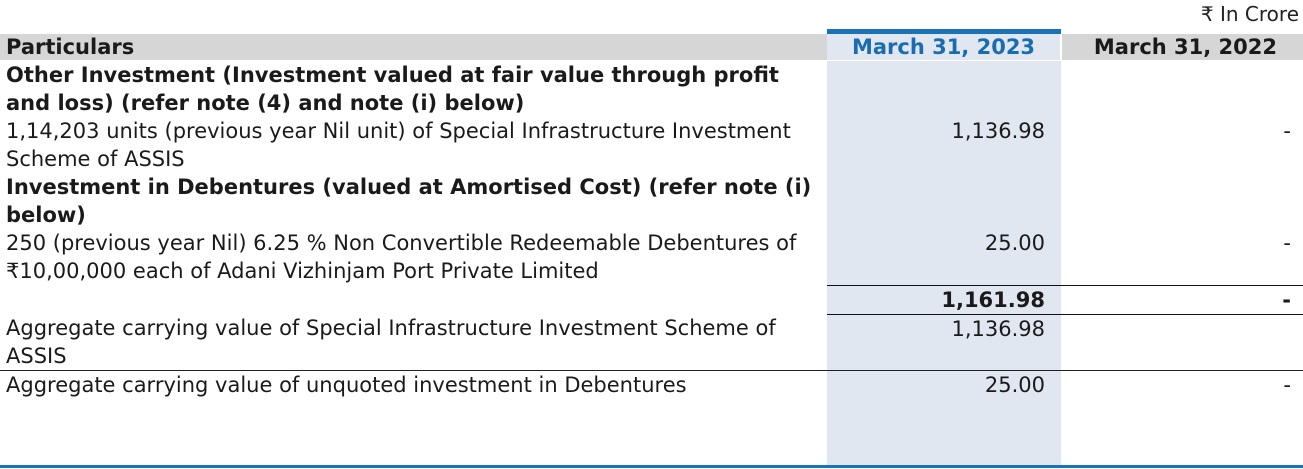  I want to click on aggregate-previous-value: -, so click(1182, 384).